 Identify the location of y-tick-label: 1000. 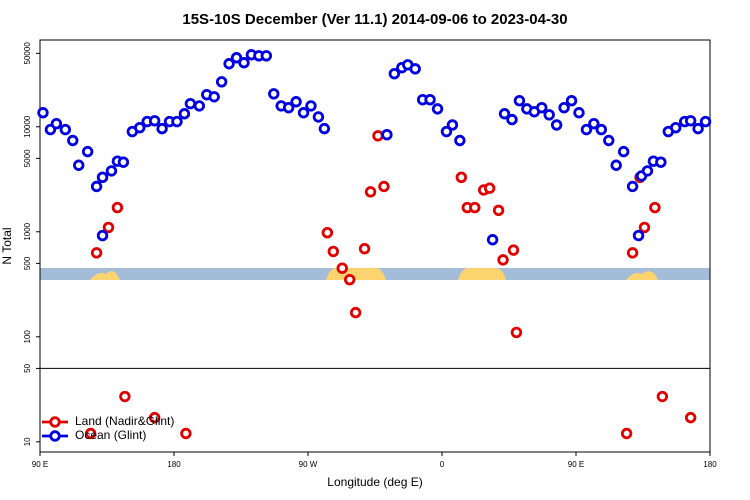
(27, 231).